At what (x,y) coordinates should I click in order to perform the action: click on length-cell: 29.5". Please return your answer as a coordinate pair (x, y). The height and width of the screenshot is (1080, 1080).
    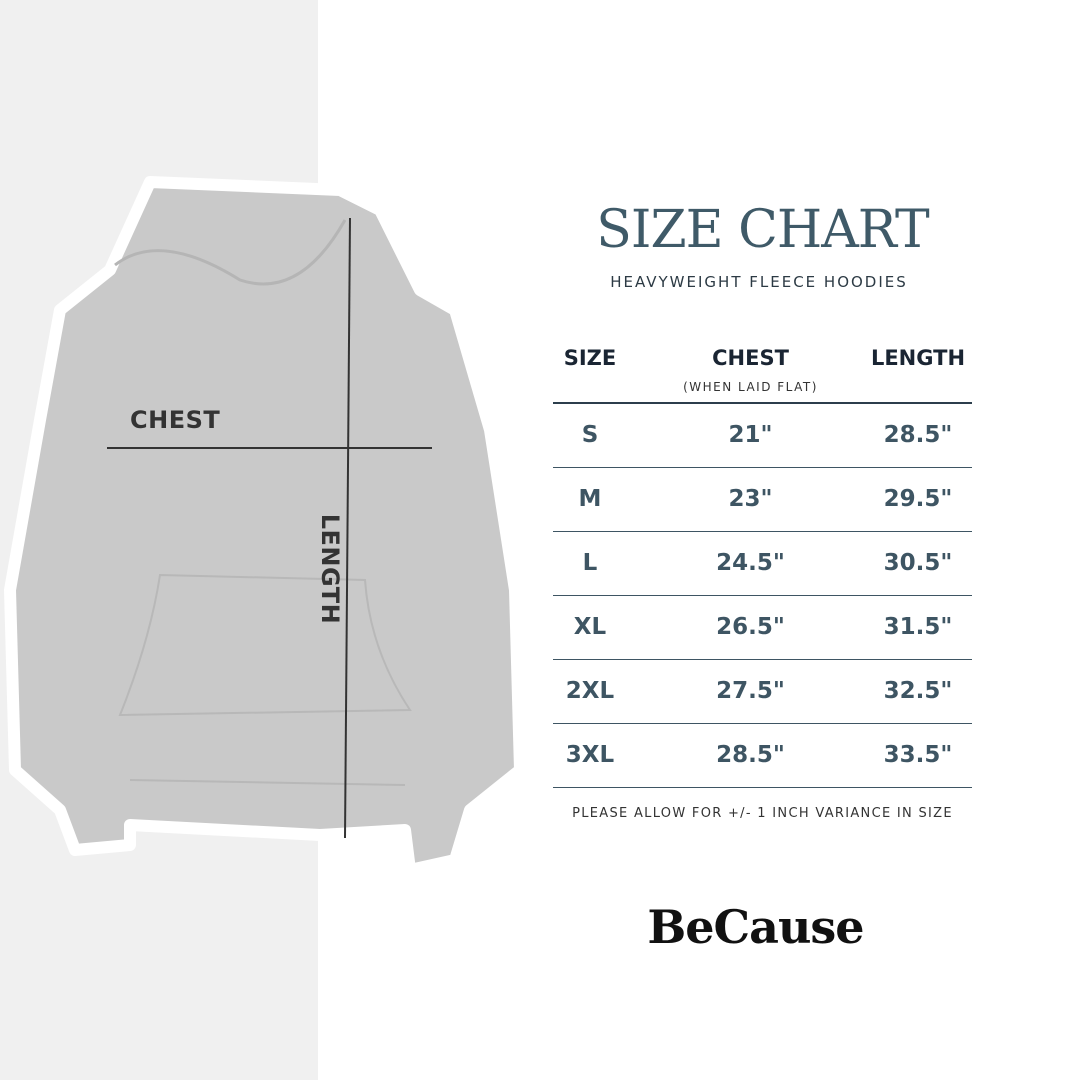
    Looking at the image, I should click on (918, 499).